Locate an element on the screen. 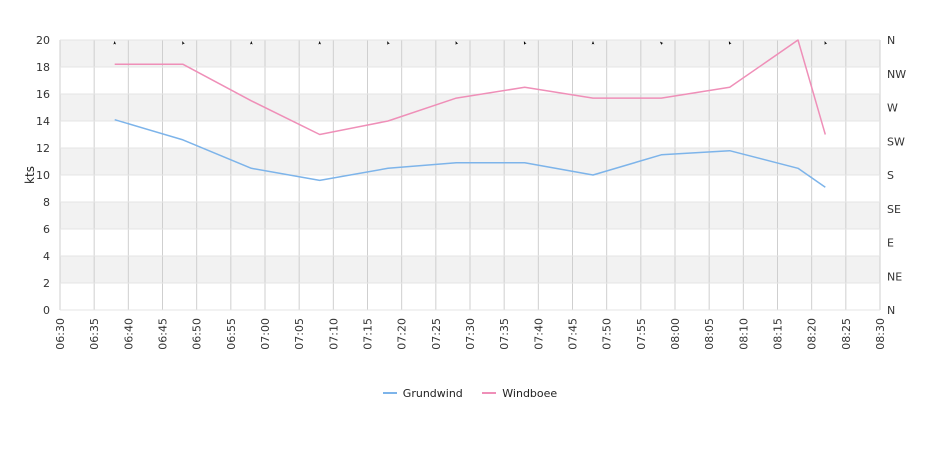 The width and height of the screenshot is (940, 450). legend-item-grundwind: Grundwind is located at coordinates (422, 393).